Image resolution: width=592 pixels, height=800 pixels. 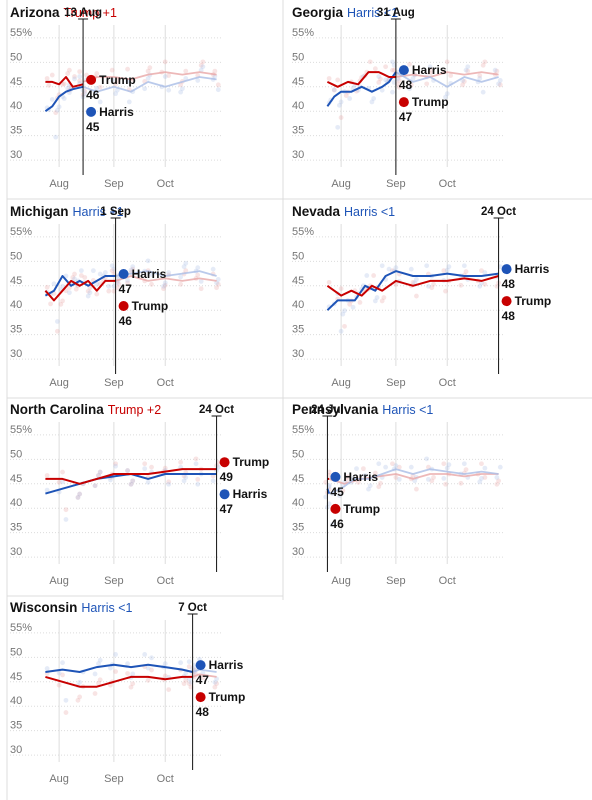 What do you see at coordinates (413, 481) in the screenshot?
I see `harris-future-line` at bounding box center [413, 481].